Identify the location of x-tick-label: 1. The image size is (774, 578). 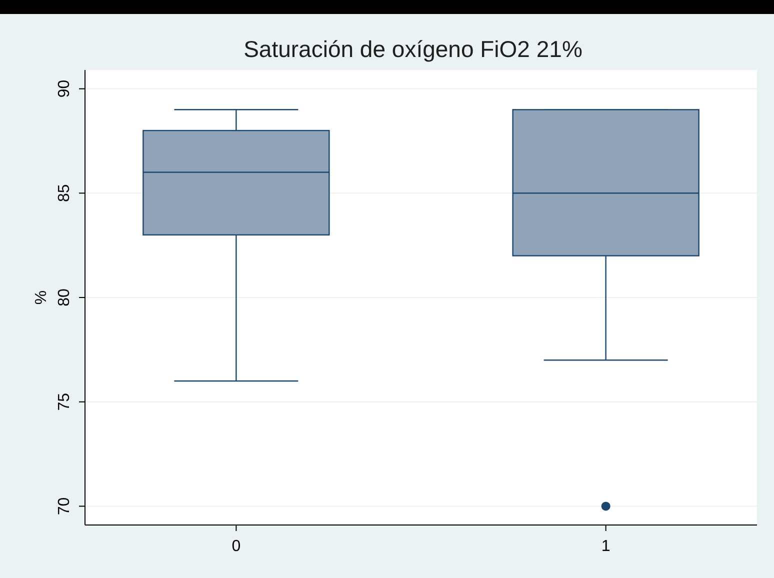
(605, 546).